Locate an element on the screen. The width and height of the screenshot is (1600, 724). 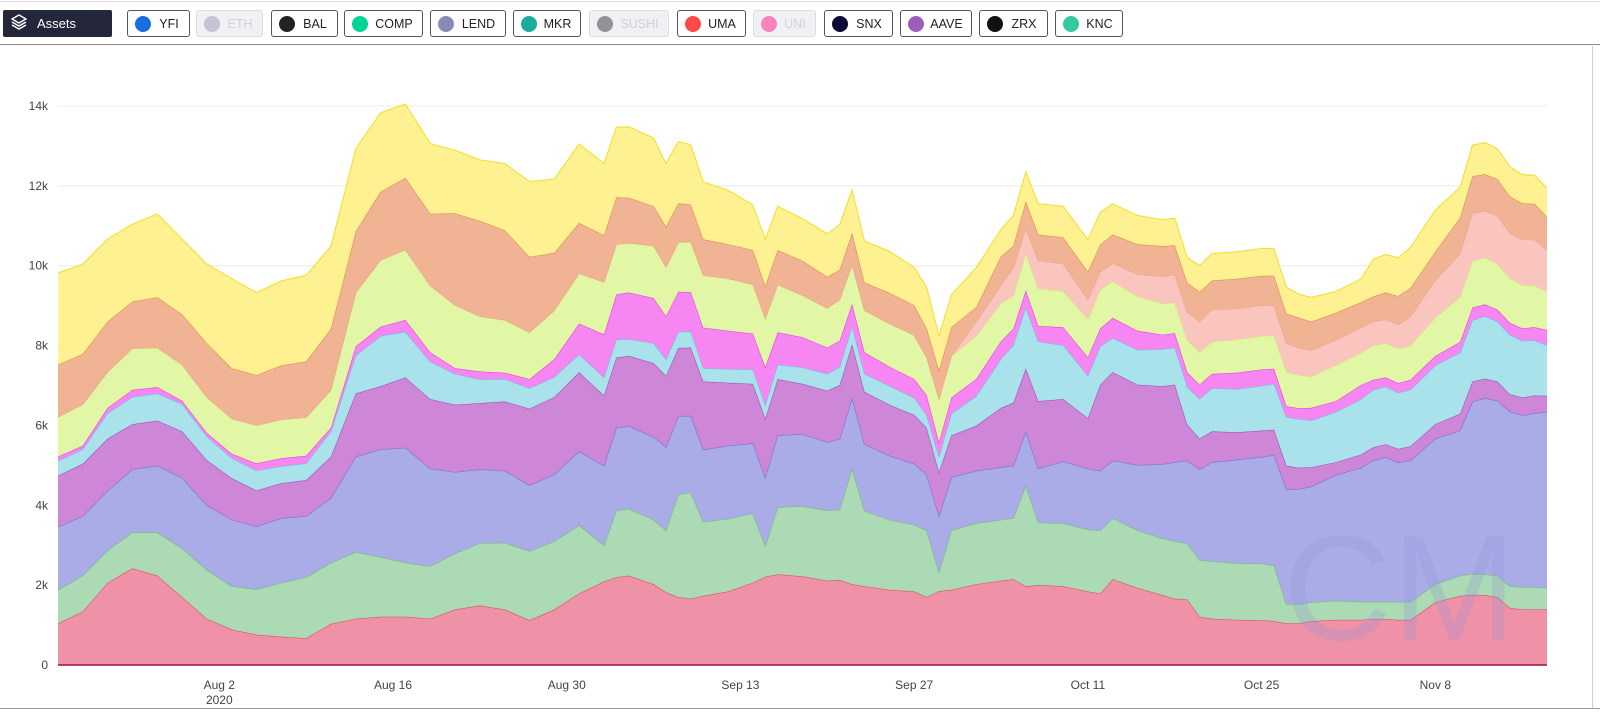
x-tick-label: Aug 16 is located at coordinates (393, 685).